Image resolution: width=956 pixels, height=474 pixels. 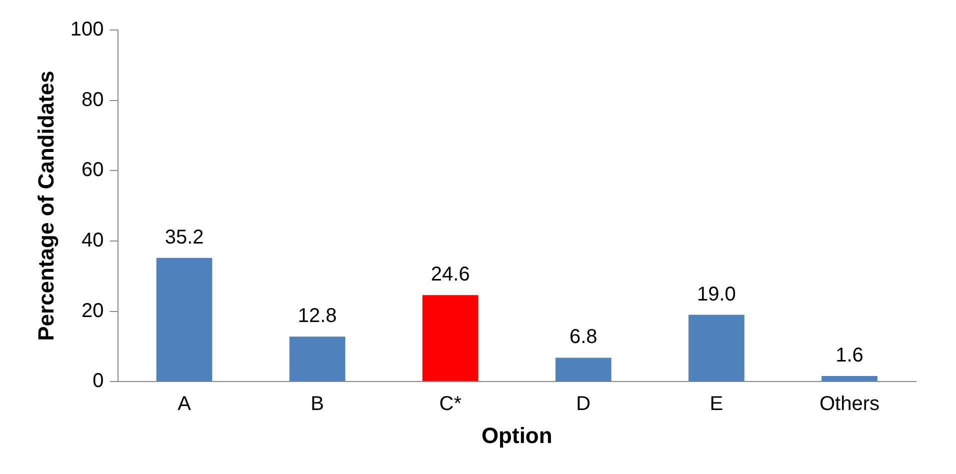 What do you see at coordinates (584, 337) in the screenshot?
I see `data-label: 6.8` at bounding box center [584, 337].